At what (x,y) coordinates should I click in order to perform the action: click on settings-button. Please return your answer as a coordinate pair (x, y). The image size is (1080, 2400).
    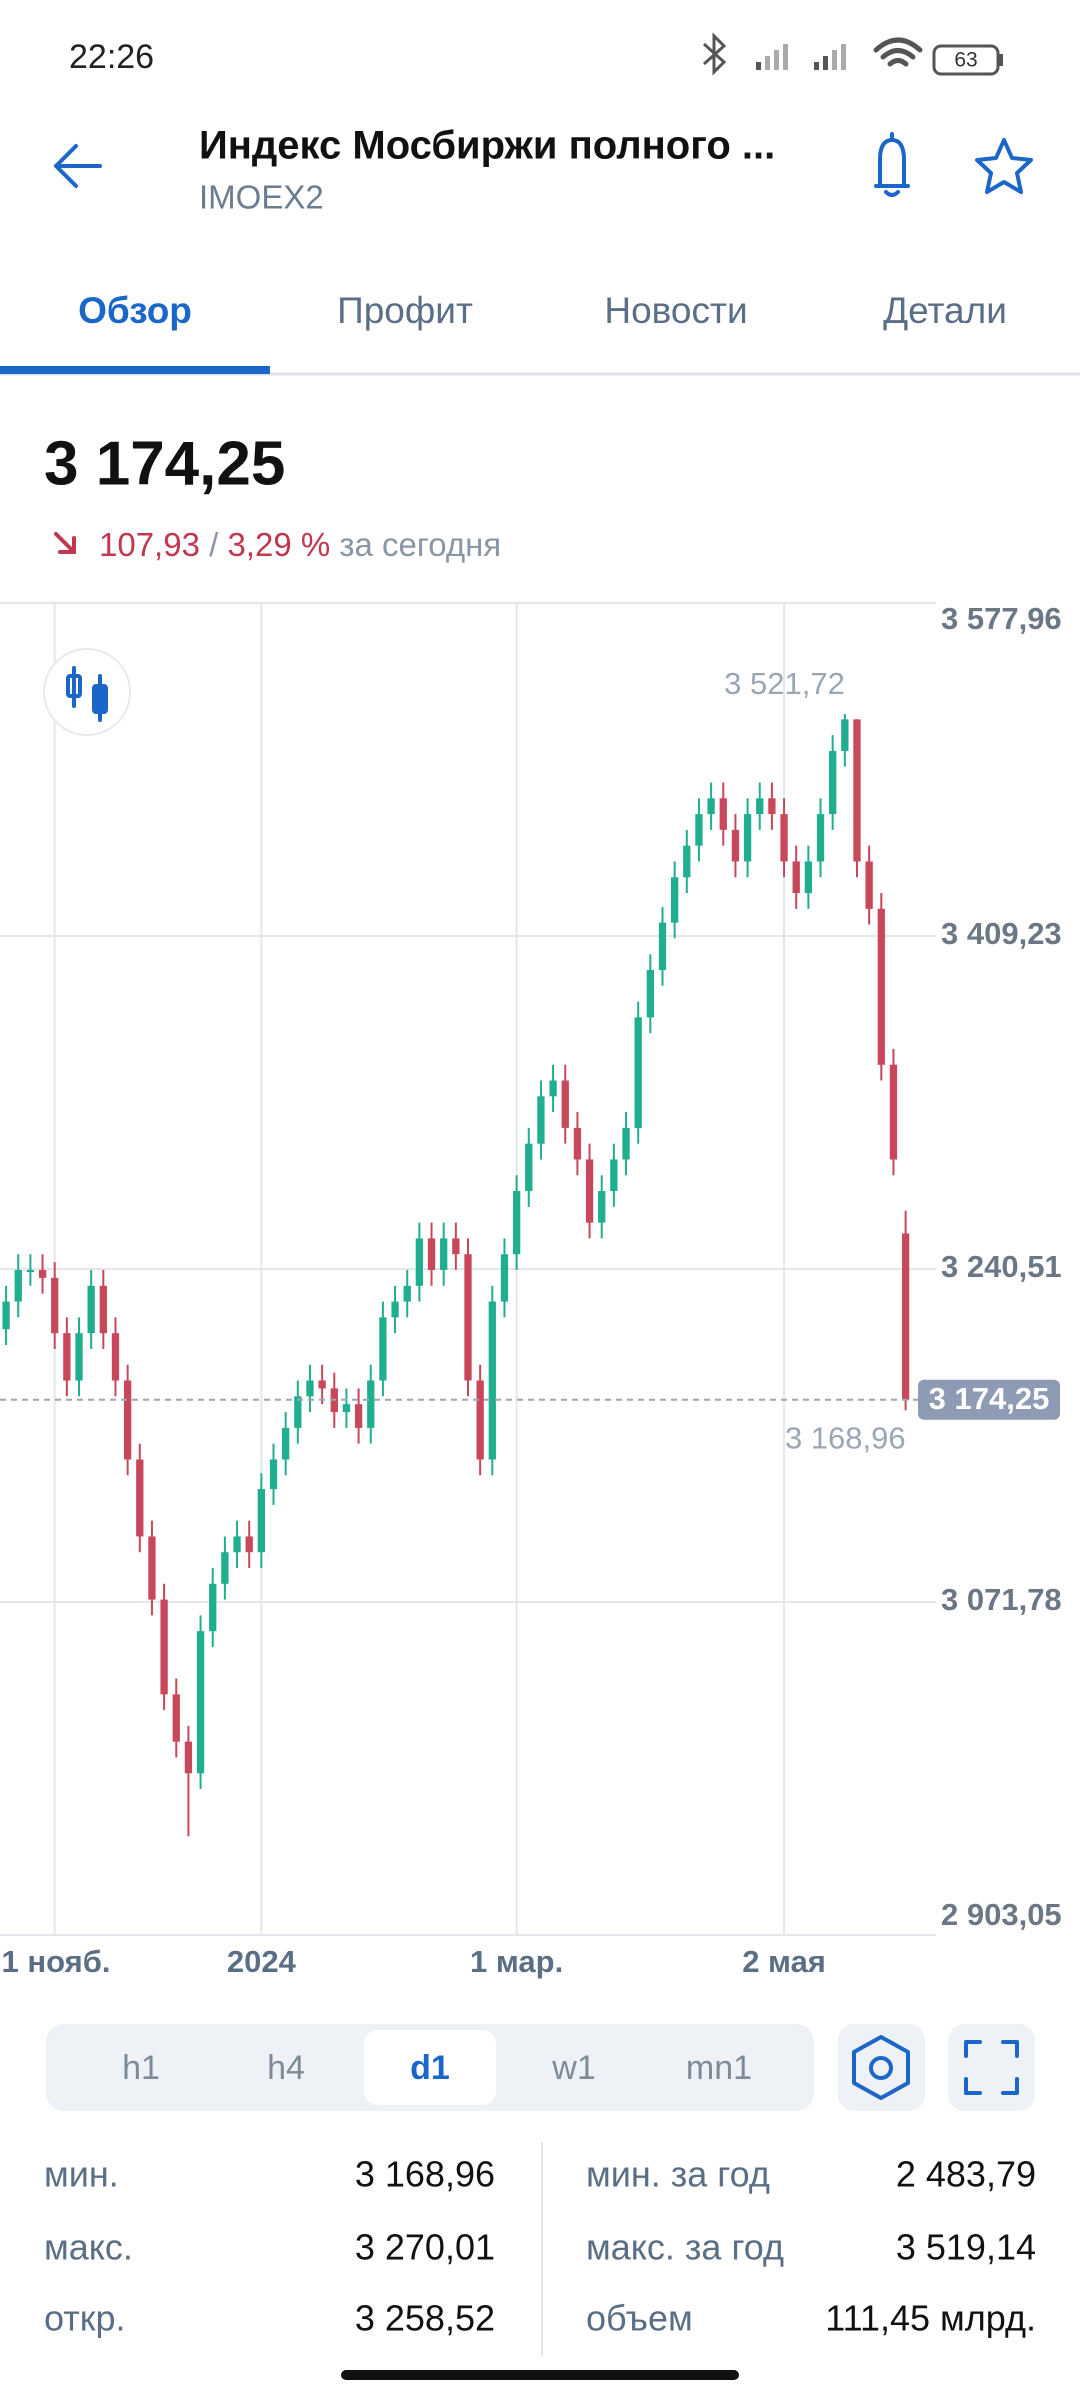
    Looking at the image, I should click on (881, 2067).